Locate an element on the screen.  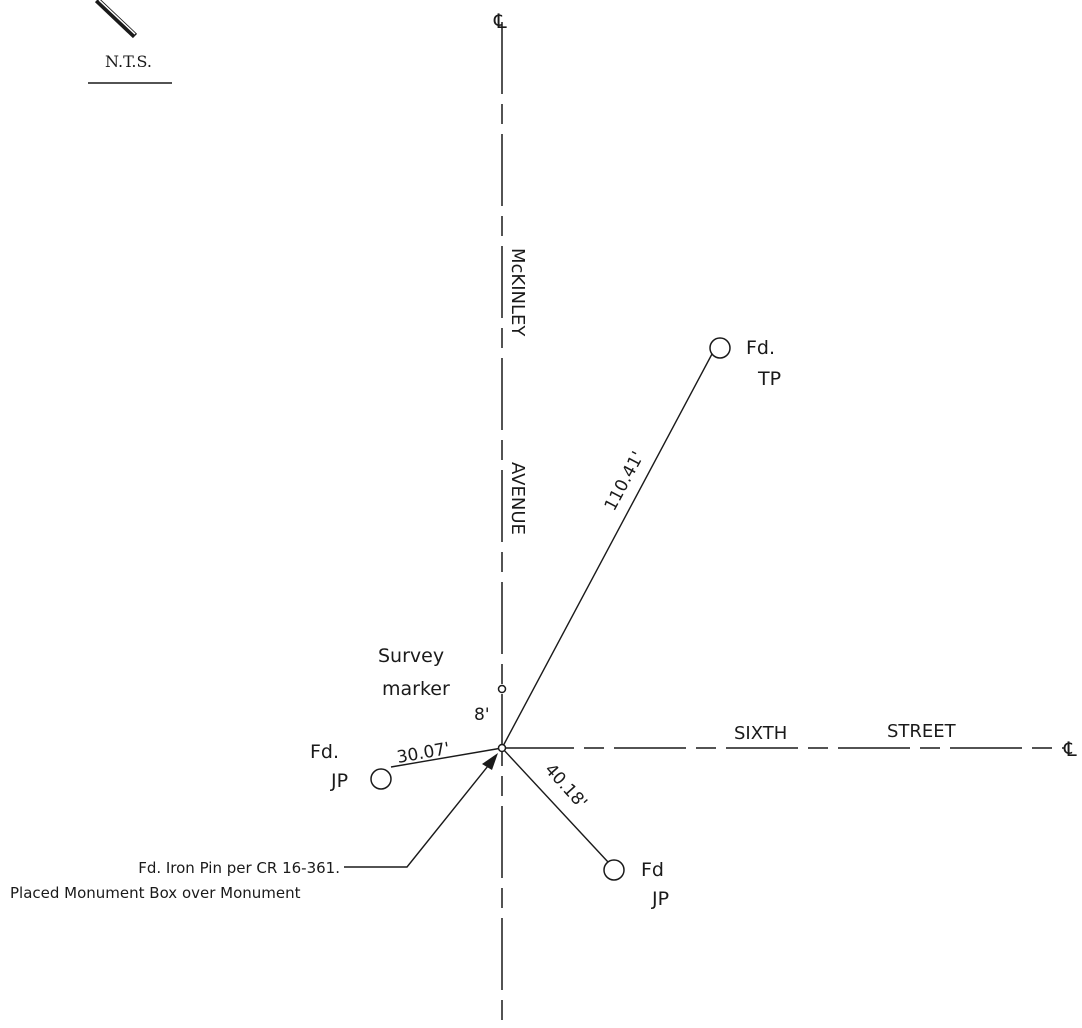
distance-jp-west: 30.07' is located at coordinates (423, 753).